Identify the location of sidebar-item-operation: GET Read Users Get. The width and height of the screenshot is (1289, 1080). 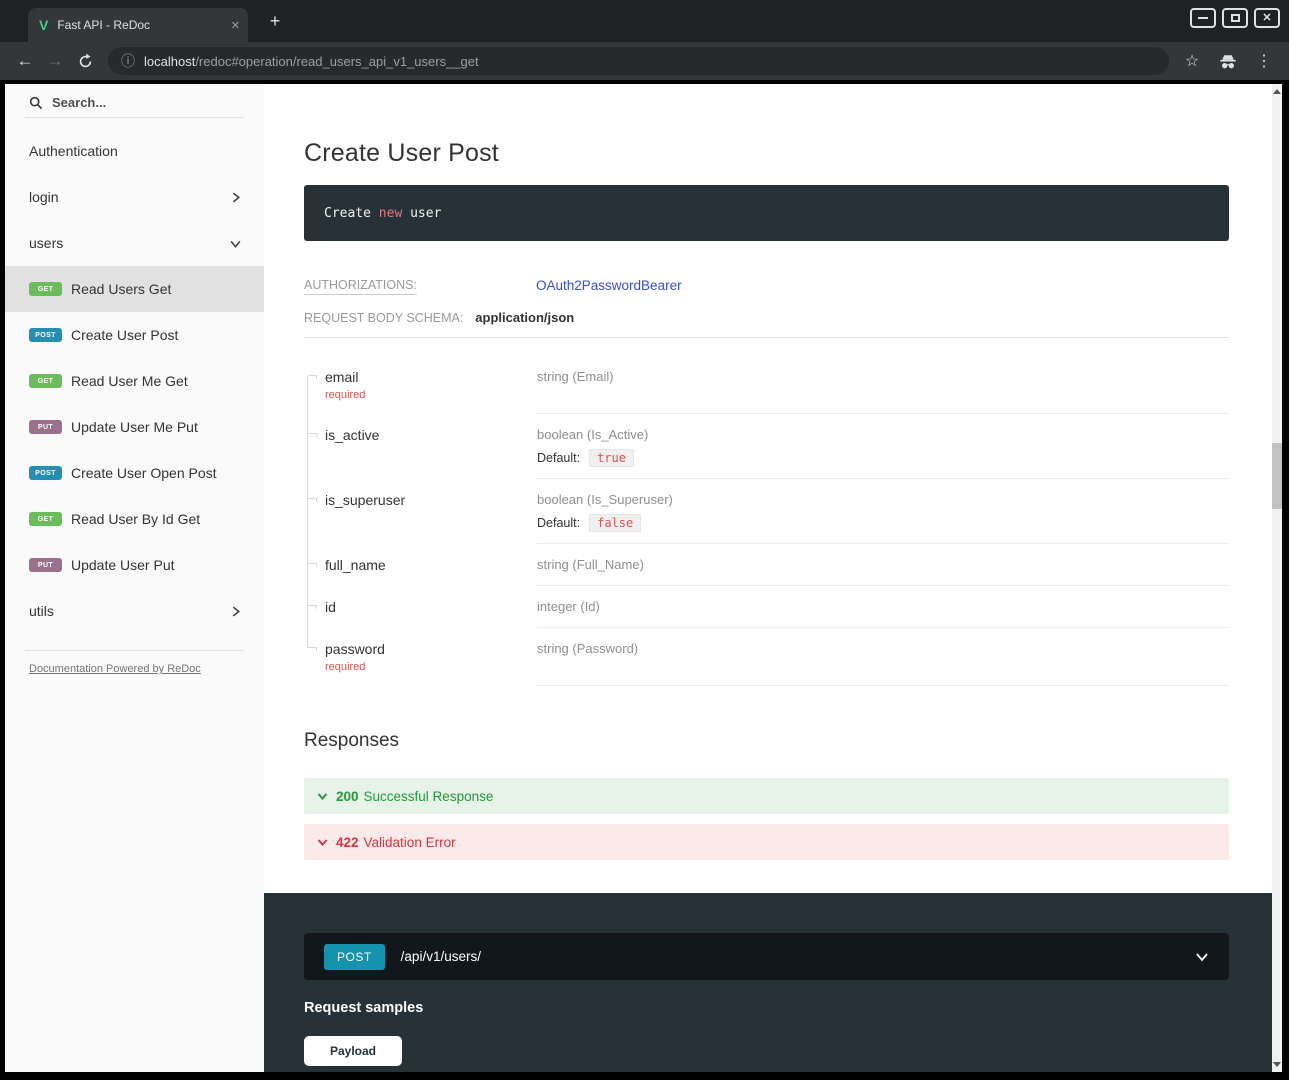
(134, 289).